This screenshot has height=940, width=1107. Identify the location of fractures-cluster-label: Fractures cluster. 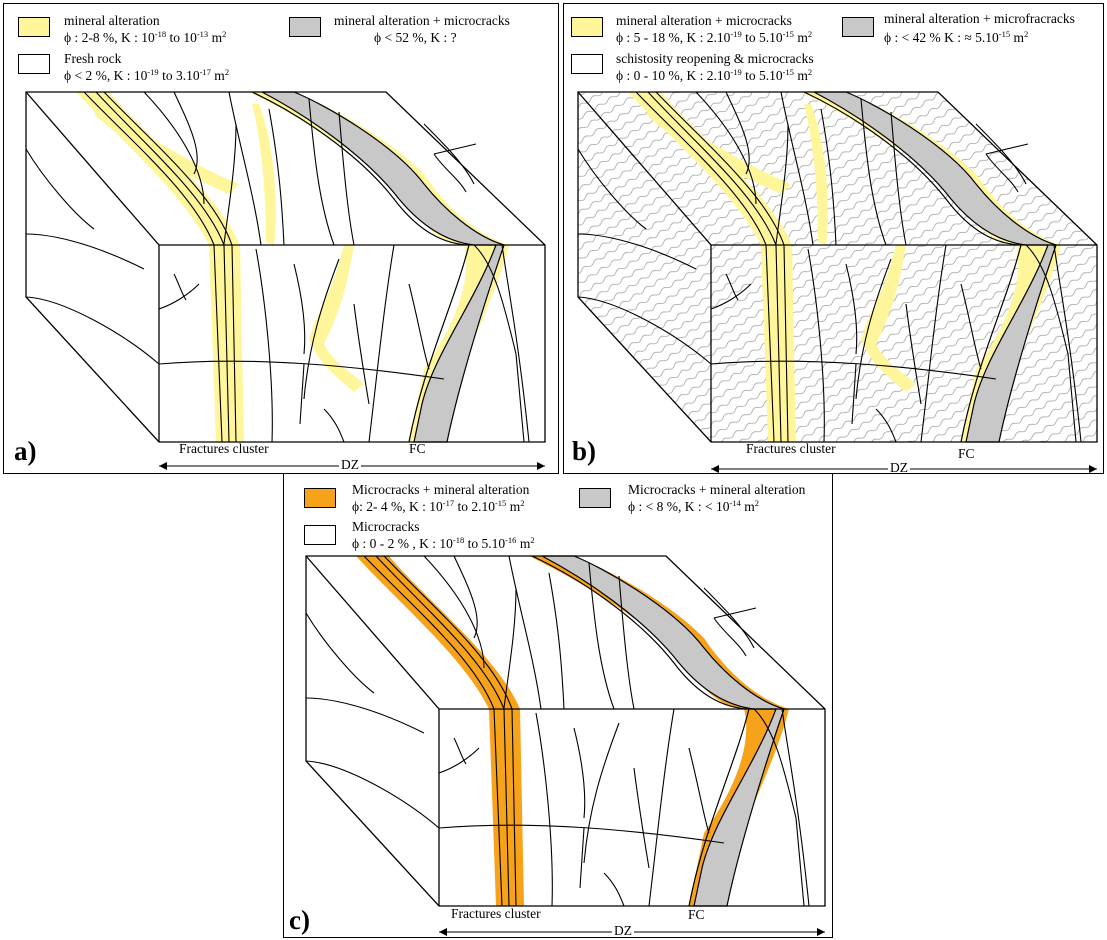
(791, 448).